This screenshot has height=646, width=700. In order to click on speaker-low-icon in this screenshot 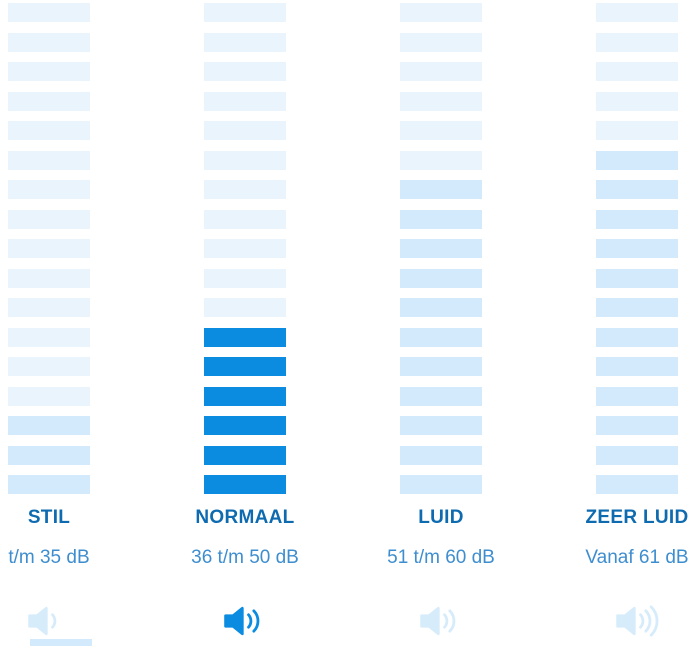, I will do `click(49, 621)`.